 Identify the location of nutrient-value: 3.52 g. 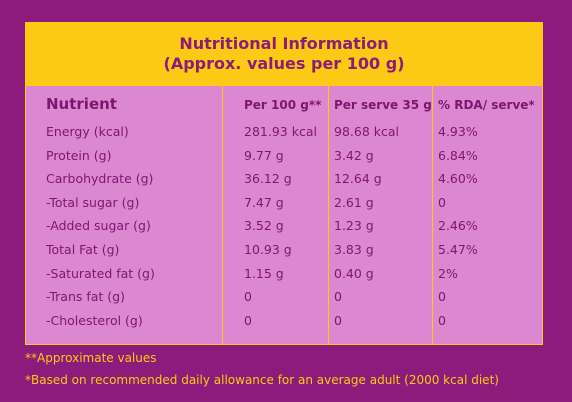
(264, 226).